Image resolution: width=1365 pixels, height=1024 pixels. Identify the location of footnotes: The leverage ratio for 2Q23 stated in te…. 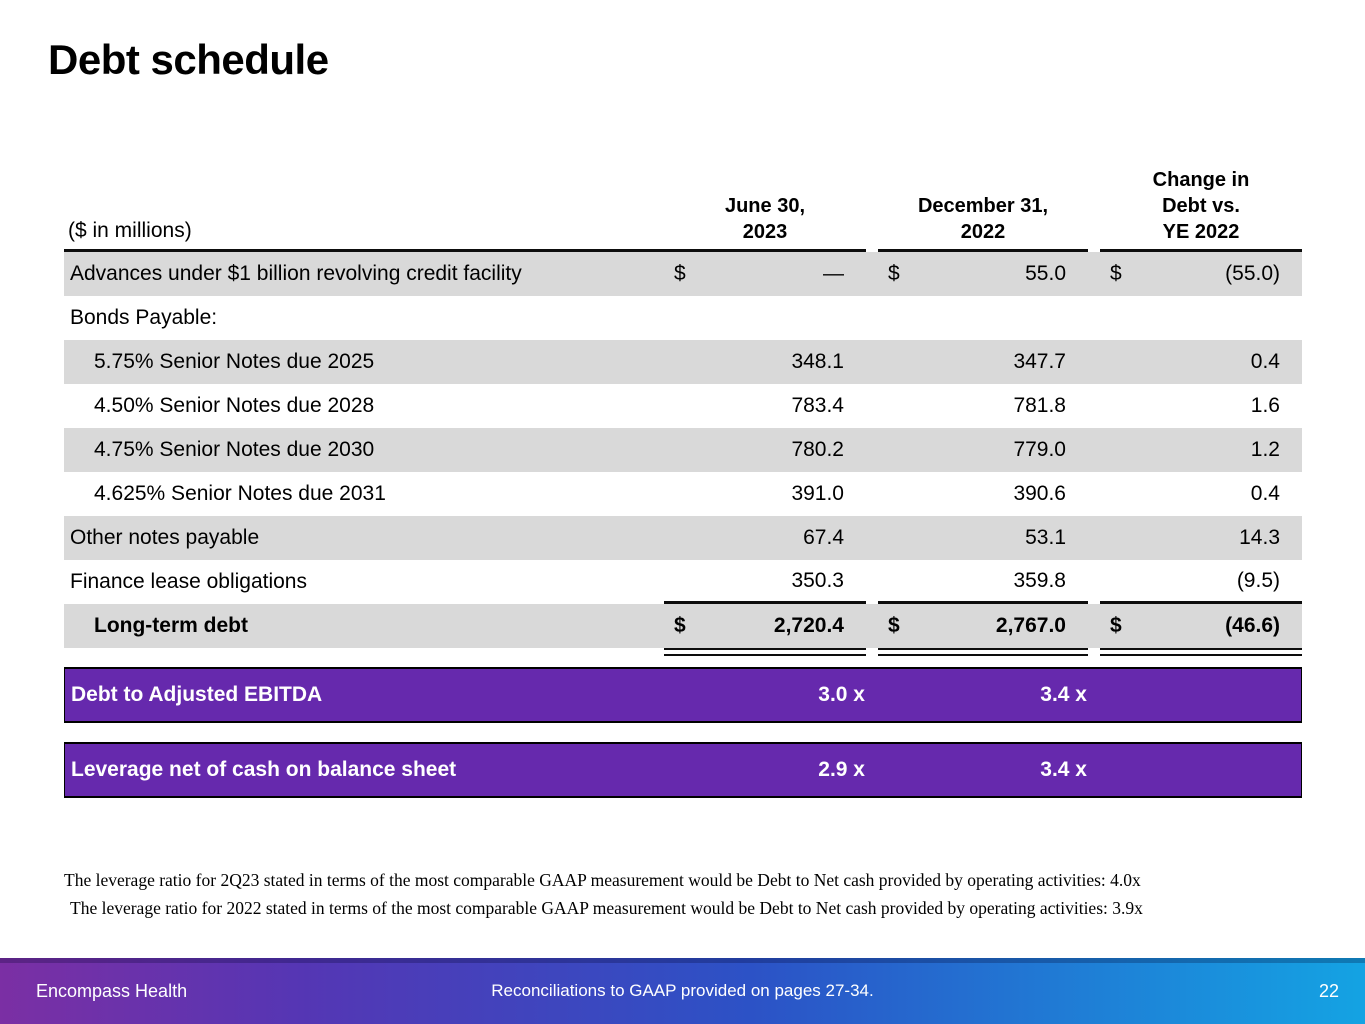
(686, 898).